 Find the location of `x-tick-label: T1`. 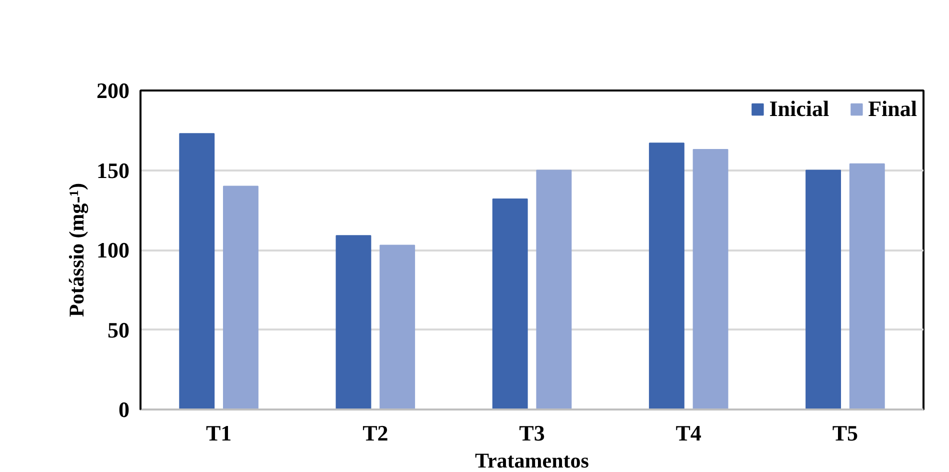

x-tick-label: T1 is located at coordinates (219, 433).